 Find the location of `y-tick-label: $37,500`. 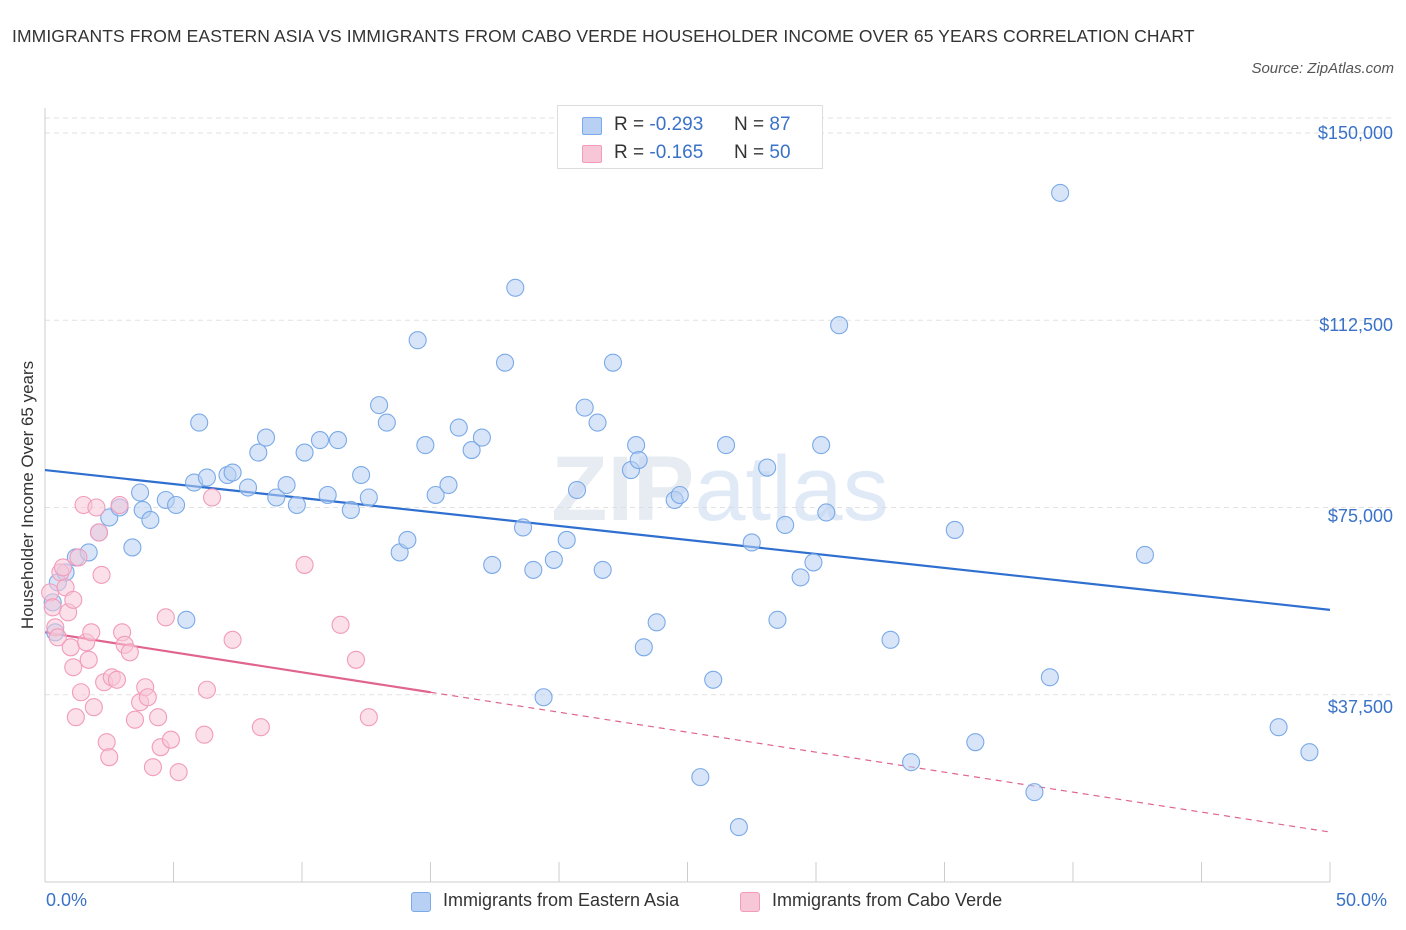

y-tick-label: $37,500 is located at coordinates (1360, 707).